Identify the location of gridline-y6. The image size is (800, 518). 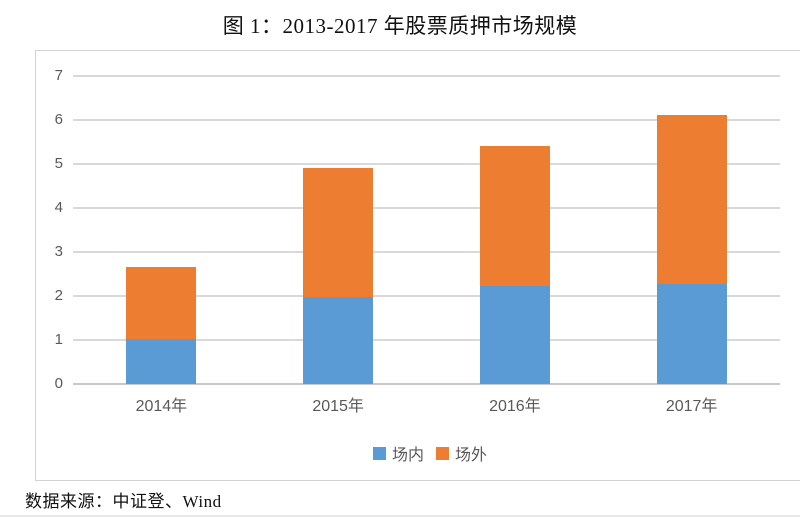
(426, 120).